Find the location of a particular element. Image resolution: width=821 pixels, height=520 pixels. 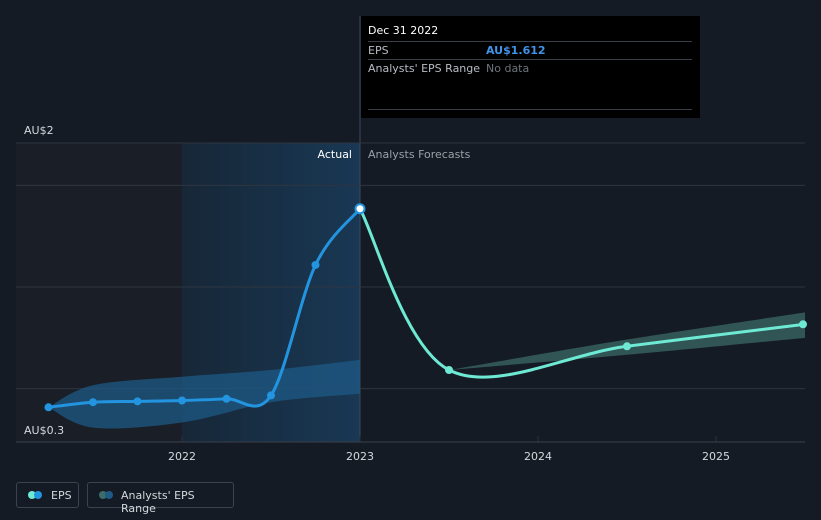

tooltip-range-value: No data is located at coordinates (508, 68).